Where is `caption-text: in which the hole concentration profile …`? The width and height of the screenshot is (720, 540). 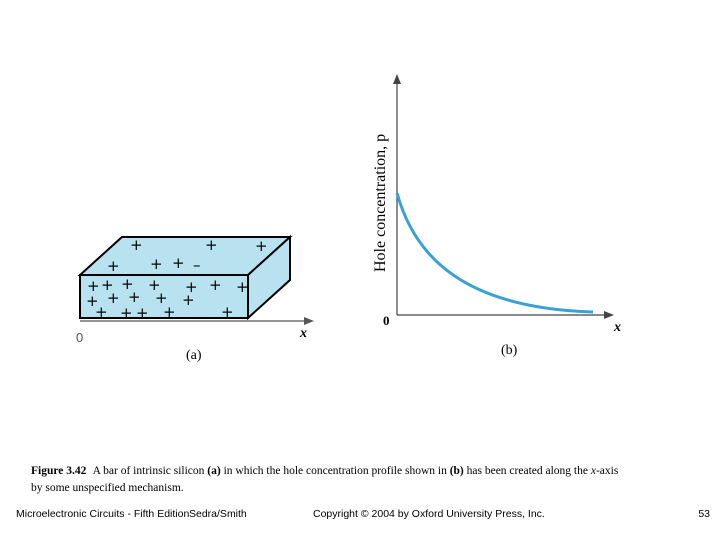 caption-text: in which the hole concentration profile … is located at coordinates (335, 471).